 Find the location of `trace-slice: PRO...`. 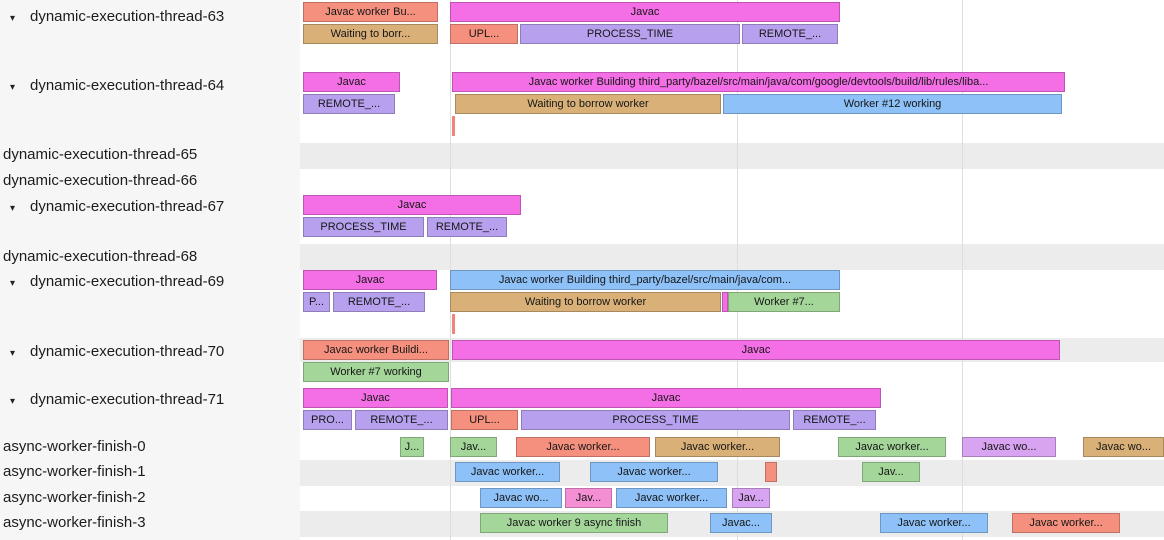

trace-slice: PRO... is located at coordinates (327, 420).